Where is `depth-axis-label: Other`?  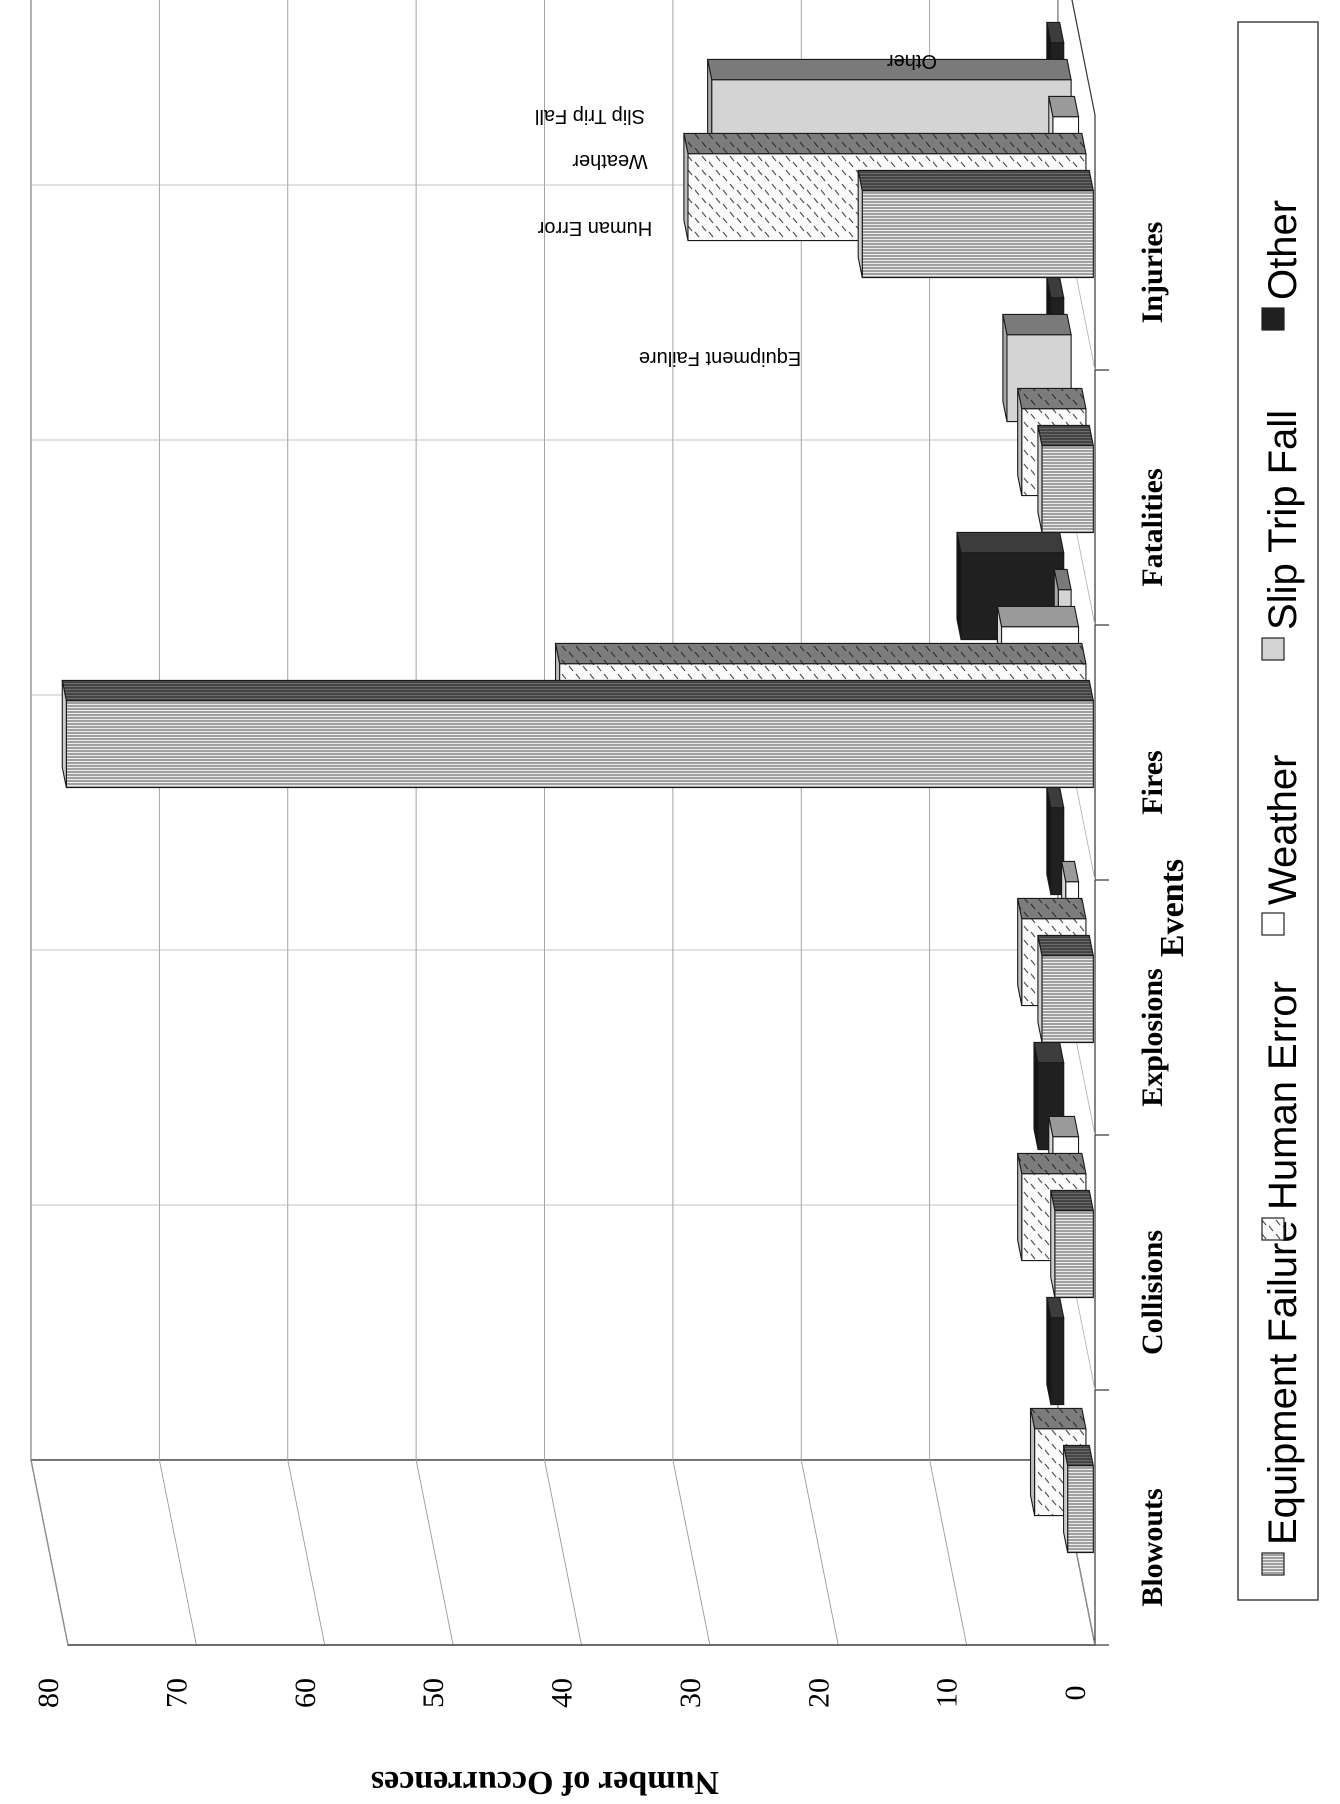 depth-axis-label: Other is located at coordinates (912, 61).